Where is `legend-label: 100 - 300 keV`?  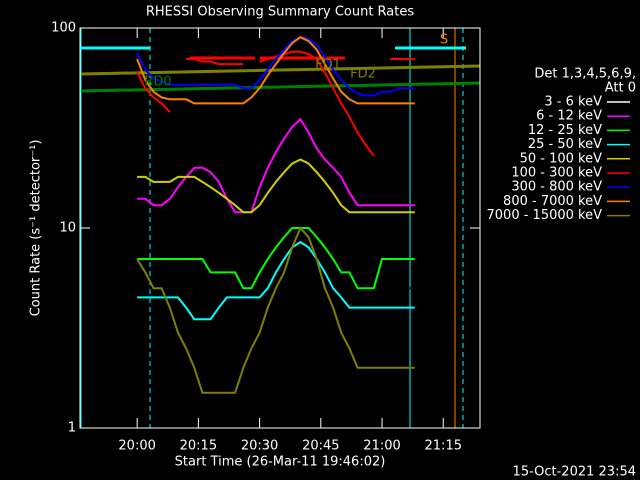 legend-label: 100 - 300 keV is located at coordinates (556, 173).